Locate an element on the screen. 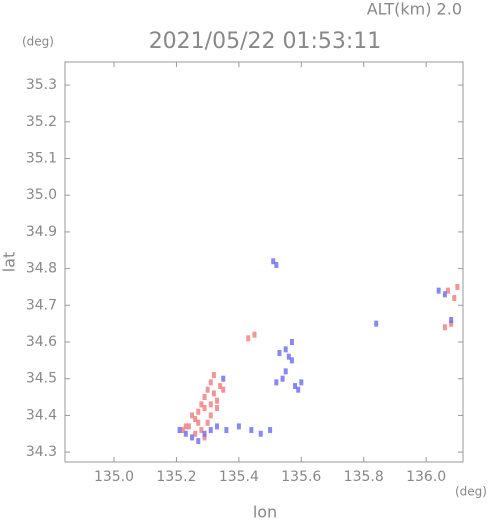 The image size is (491, 521). y-tick-label: 34.4 is located at coordinates (41, 415).